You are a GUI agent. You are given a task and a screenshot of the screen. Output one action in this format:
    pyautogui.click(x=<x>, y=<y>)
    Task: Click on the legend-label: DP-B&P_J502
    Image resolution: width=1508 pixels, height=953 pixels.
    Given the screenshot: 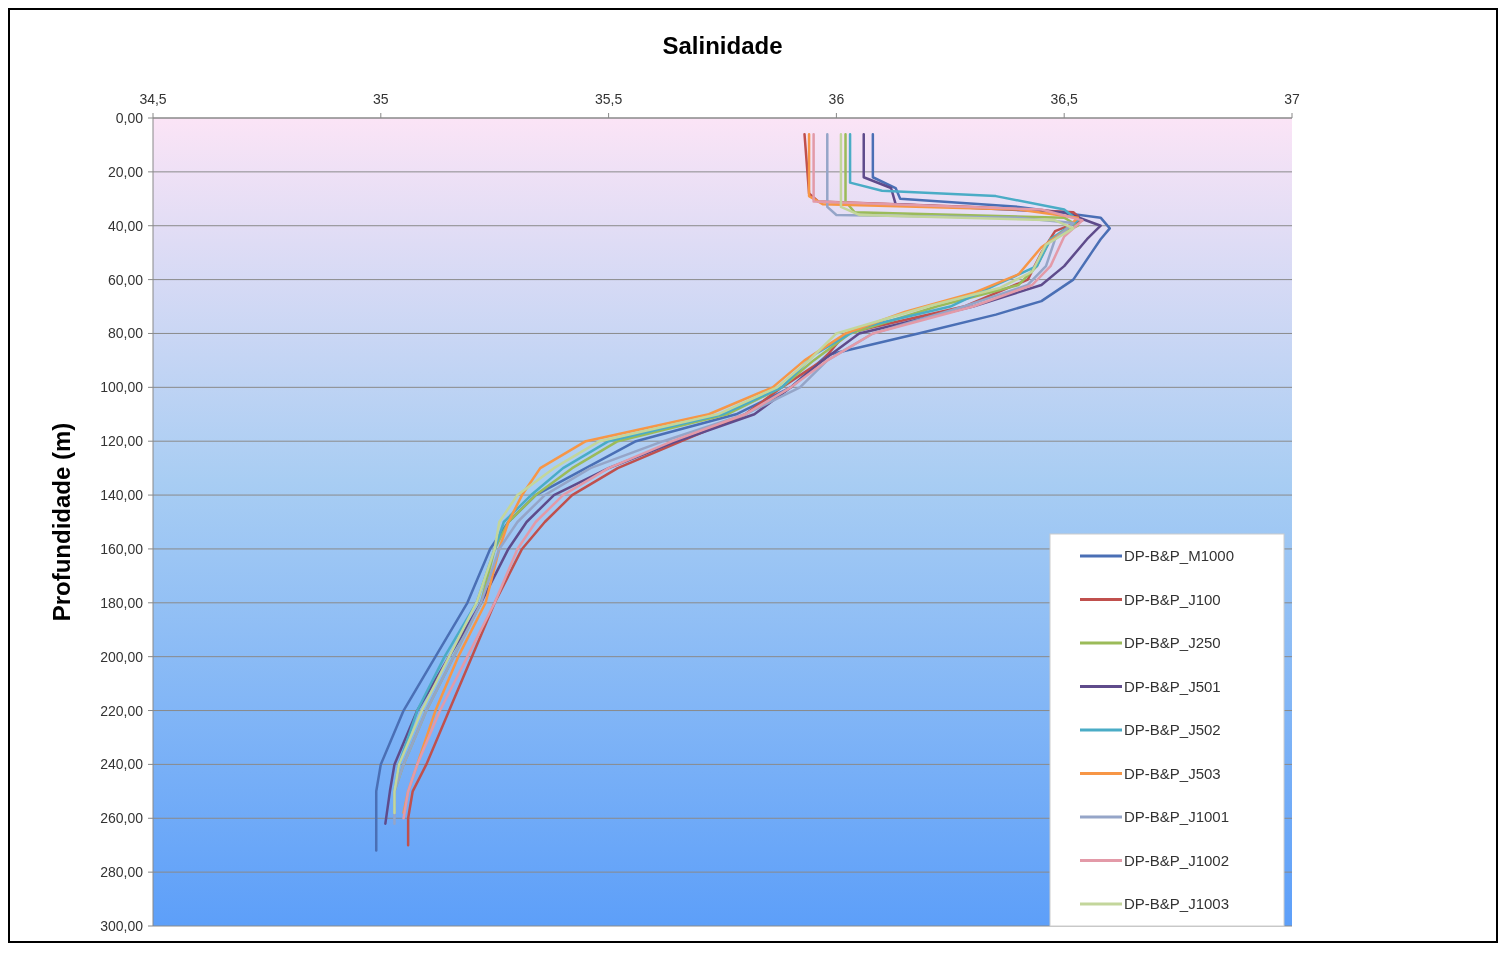 What is the action you would take?
    pyautogui.click(x=1172, y=729)
    